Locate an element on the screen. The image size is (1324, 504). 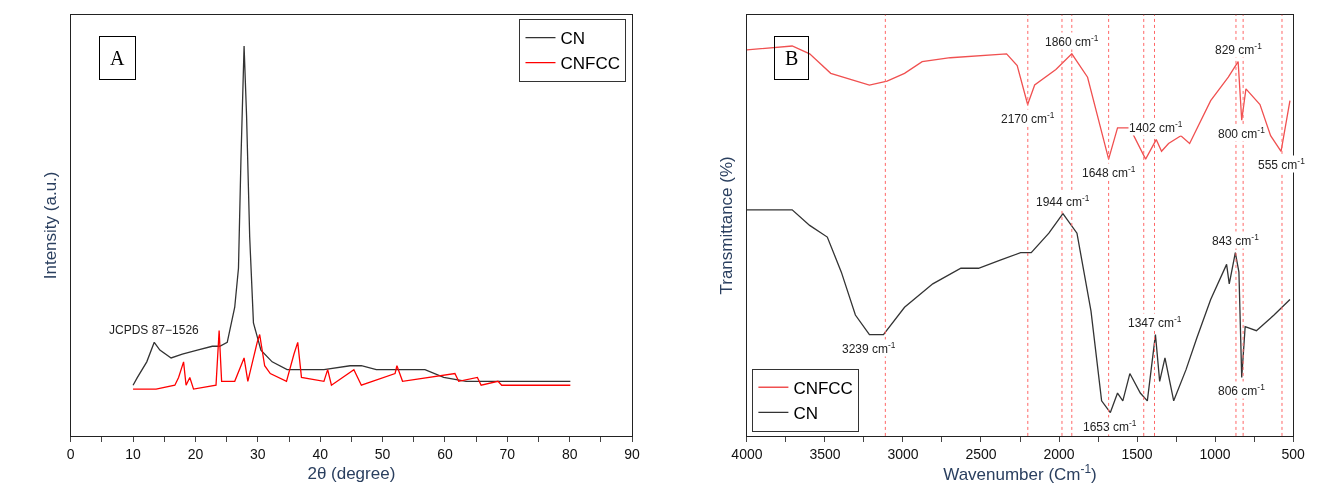
x-tick-label: 70 is located at coordinates (507, 453).